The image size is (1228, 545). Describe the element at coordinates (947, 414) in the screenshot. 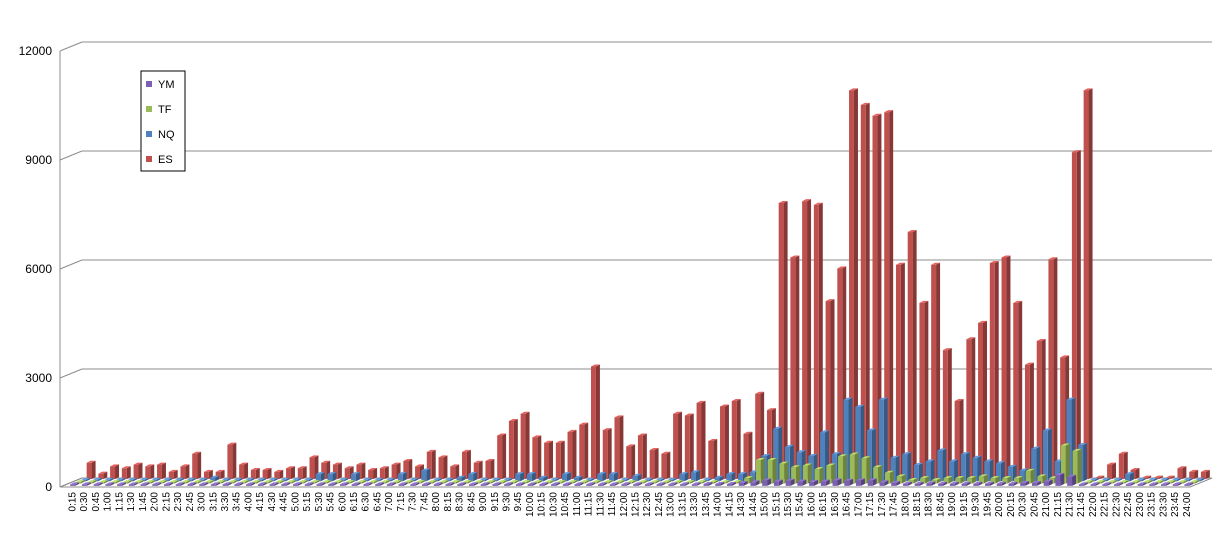

I see `bar-es-18:30` at that location.